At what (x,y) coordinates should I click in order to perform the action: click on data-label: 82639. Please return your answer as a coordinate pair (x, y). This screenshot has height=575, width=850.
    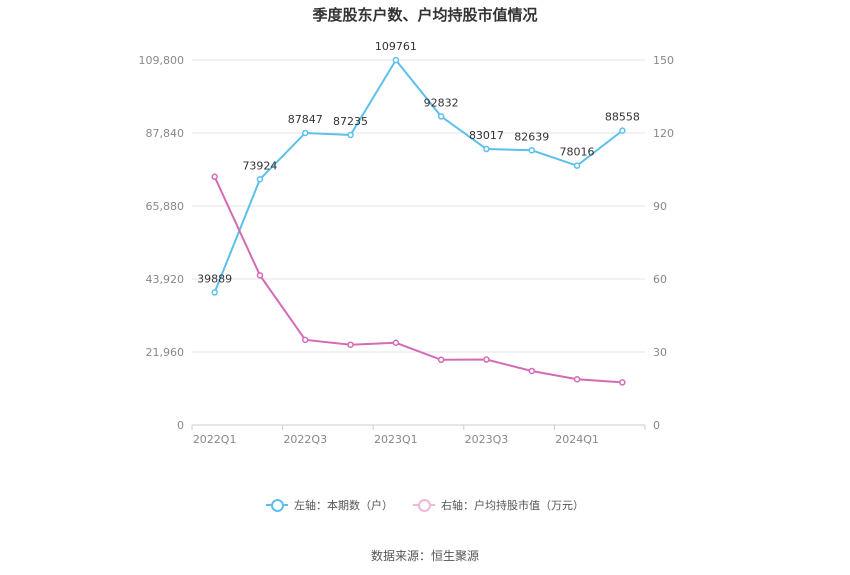
    Looking at the image, I should click on (531, 136).